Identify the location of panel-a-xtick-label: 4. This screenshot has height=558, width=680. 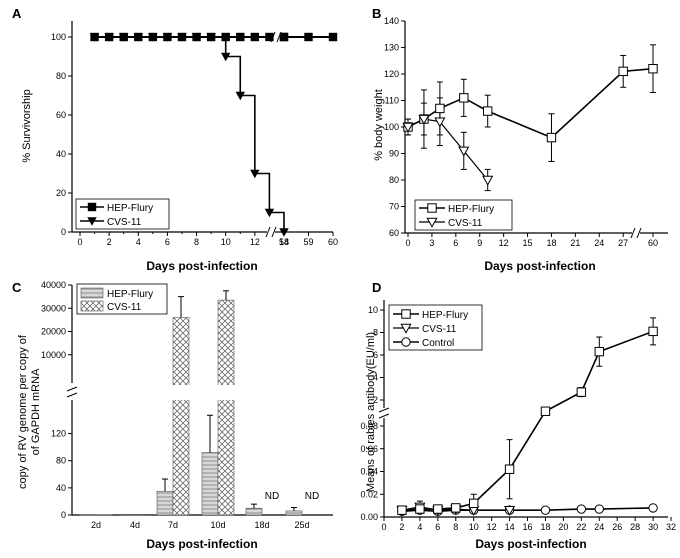
(138, 242).